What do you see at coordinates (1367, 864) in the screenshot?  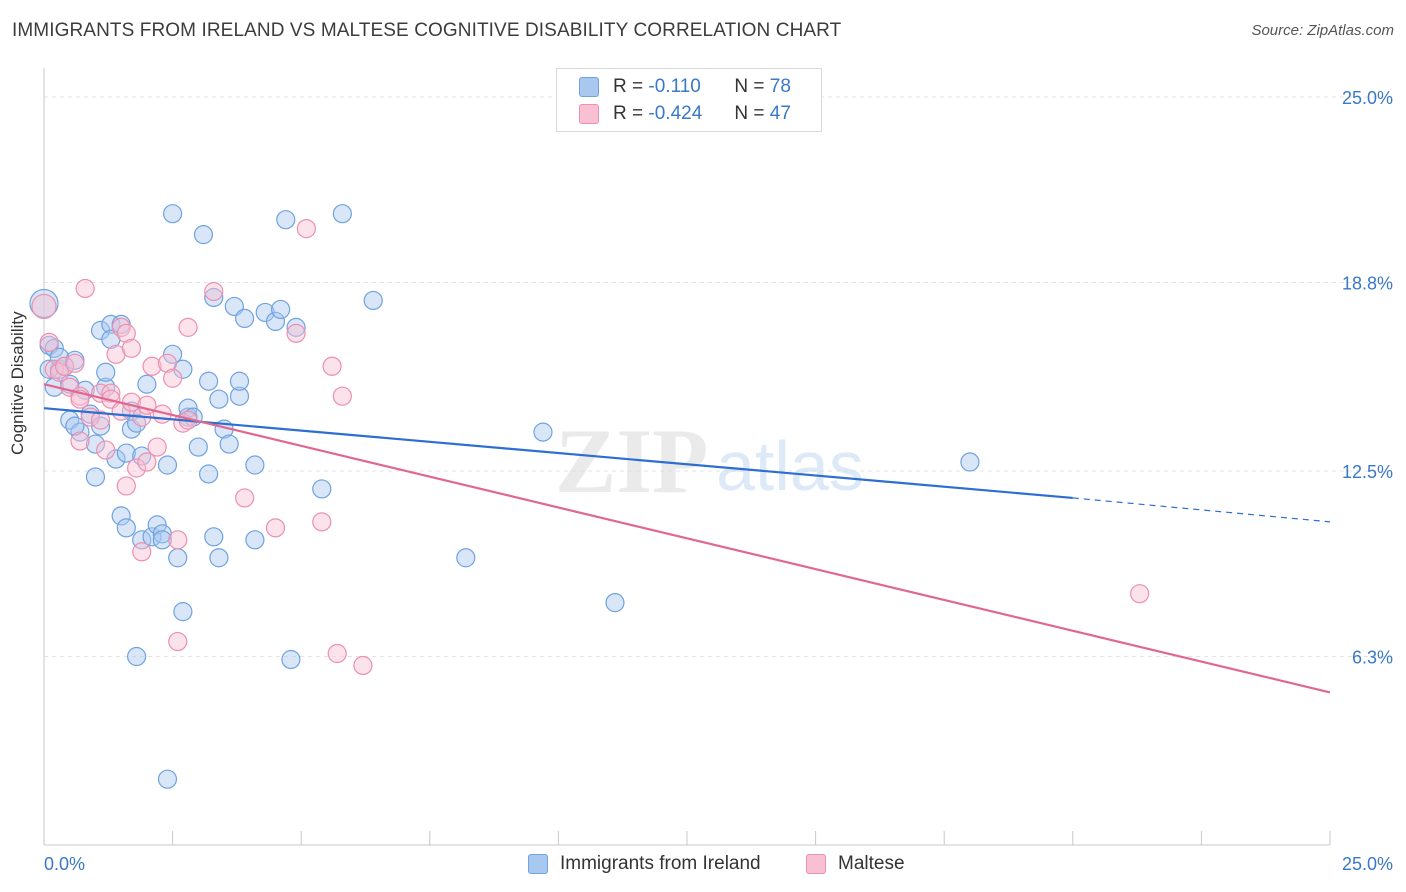 I see `x-tick-label: 25.0%` at bounding box center [1367, 864].